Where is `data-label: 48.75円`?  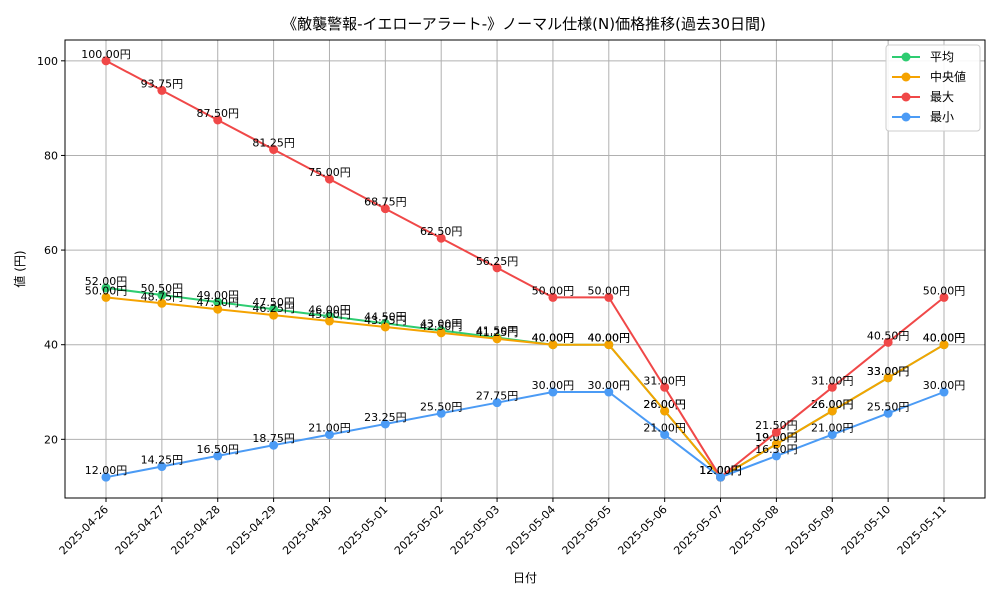 data-label: 48.75円 is located at coordinates (162, 296).